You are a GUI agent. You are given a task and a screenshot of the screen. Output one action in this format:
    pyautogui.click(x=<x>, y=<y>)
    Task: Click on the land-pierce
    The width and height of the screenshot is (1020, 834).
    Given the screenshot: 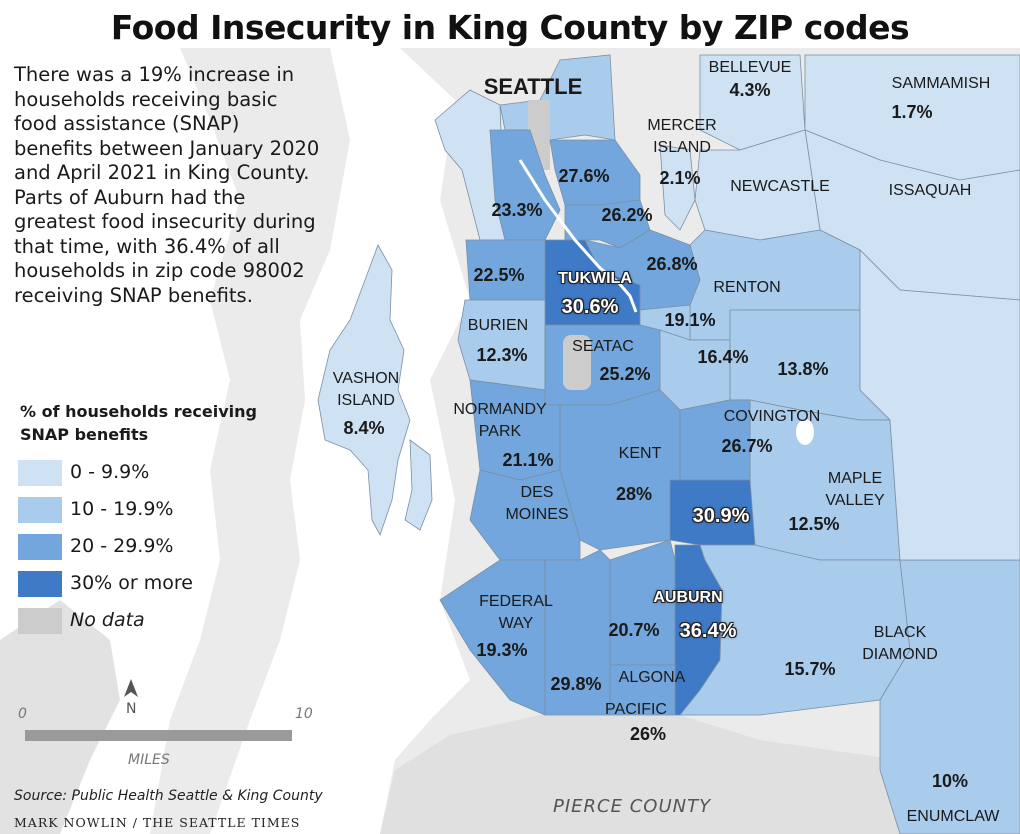 What is the action you would take?
    pyautogui.click(x=700, y=774)
    